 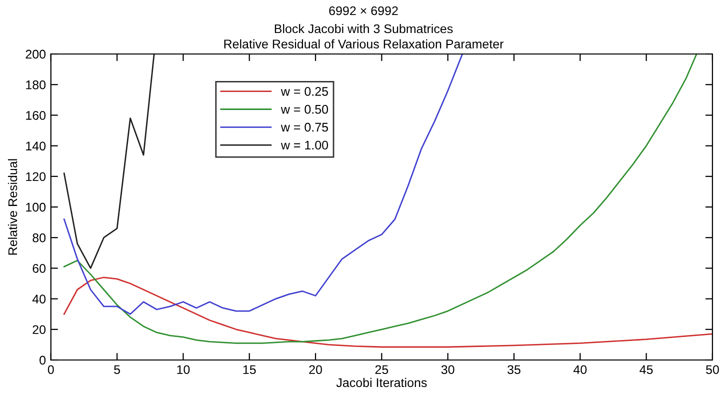 What do you see at coordinates (712, 369) in the screenshot?
I see `x-tick-label: 50` at bounding box center [712, 369].